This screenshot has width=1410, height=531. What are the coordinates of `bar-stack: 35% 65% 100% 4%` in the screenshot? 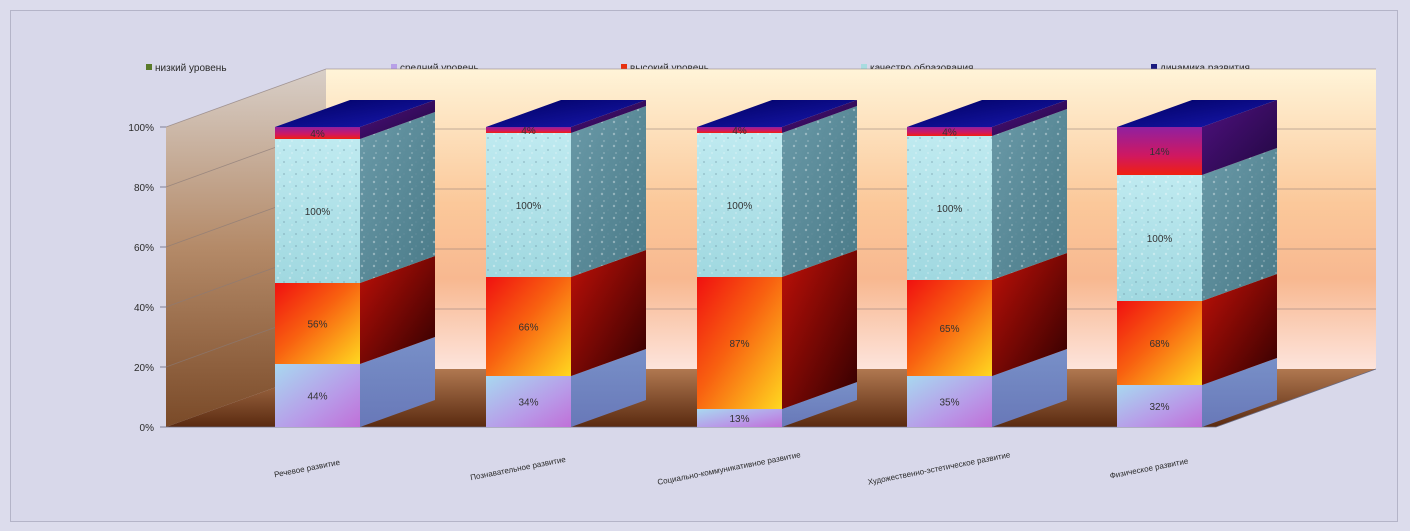 It's located at (987, 263).